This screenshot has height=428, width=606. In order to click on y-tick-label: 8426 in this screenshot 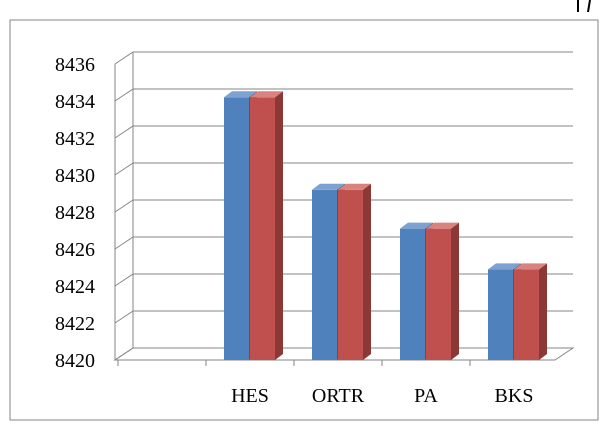, I will do `click(75, 250)`.